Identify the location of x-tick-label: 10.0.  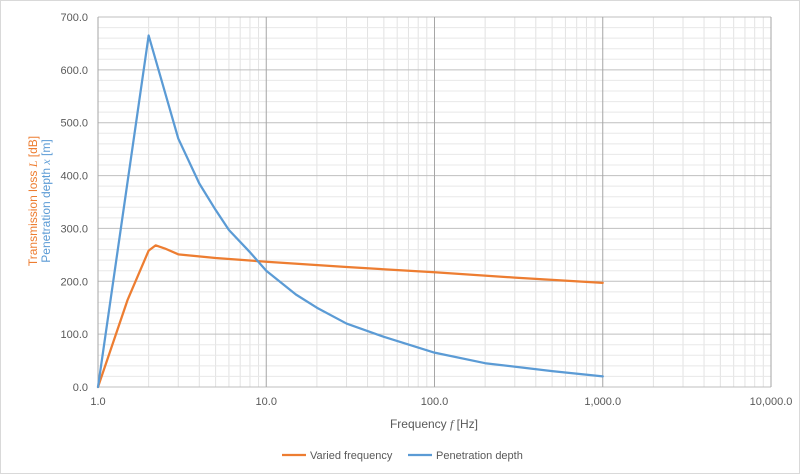
(266, 402).